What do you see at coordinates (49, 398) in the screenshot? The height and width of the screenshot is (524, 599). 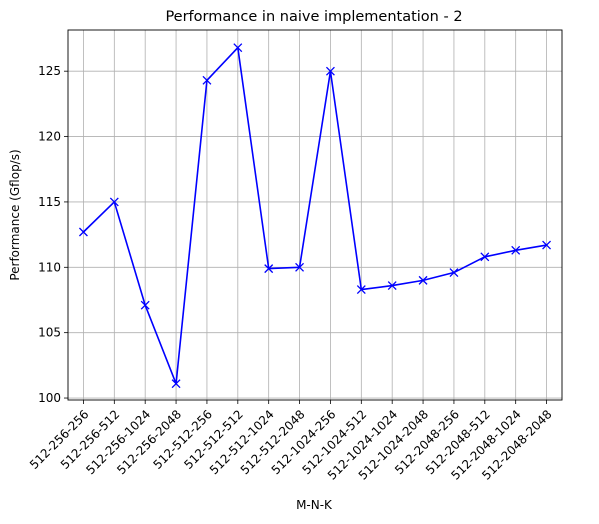 I see `y-tick-label: 100` at bounding box center [49, 398].